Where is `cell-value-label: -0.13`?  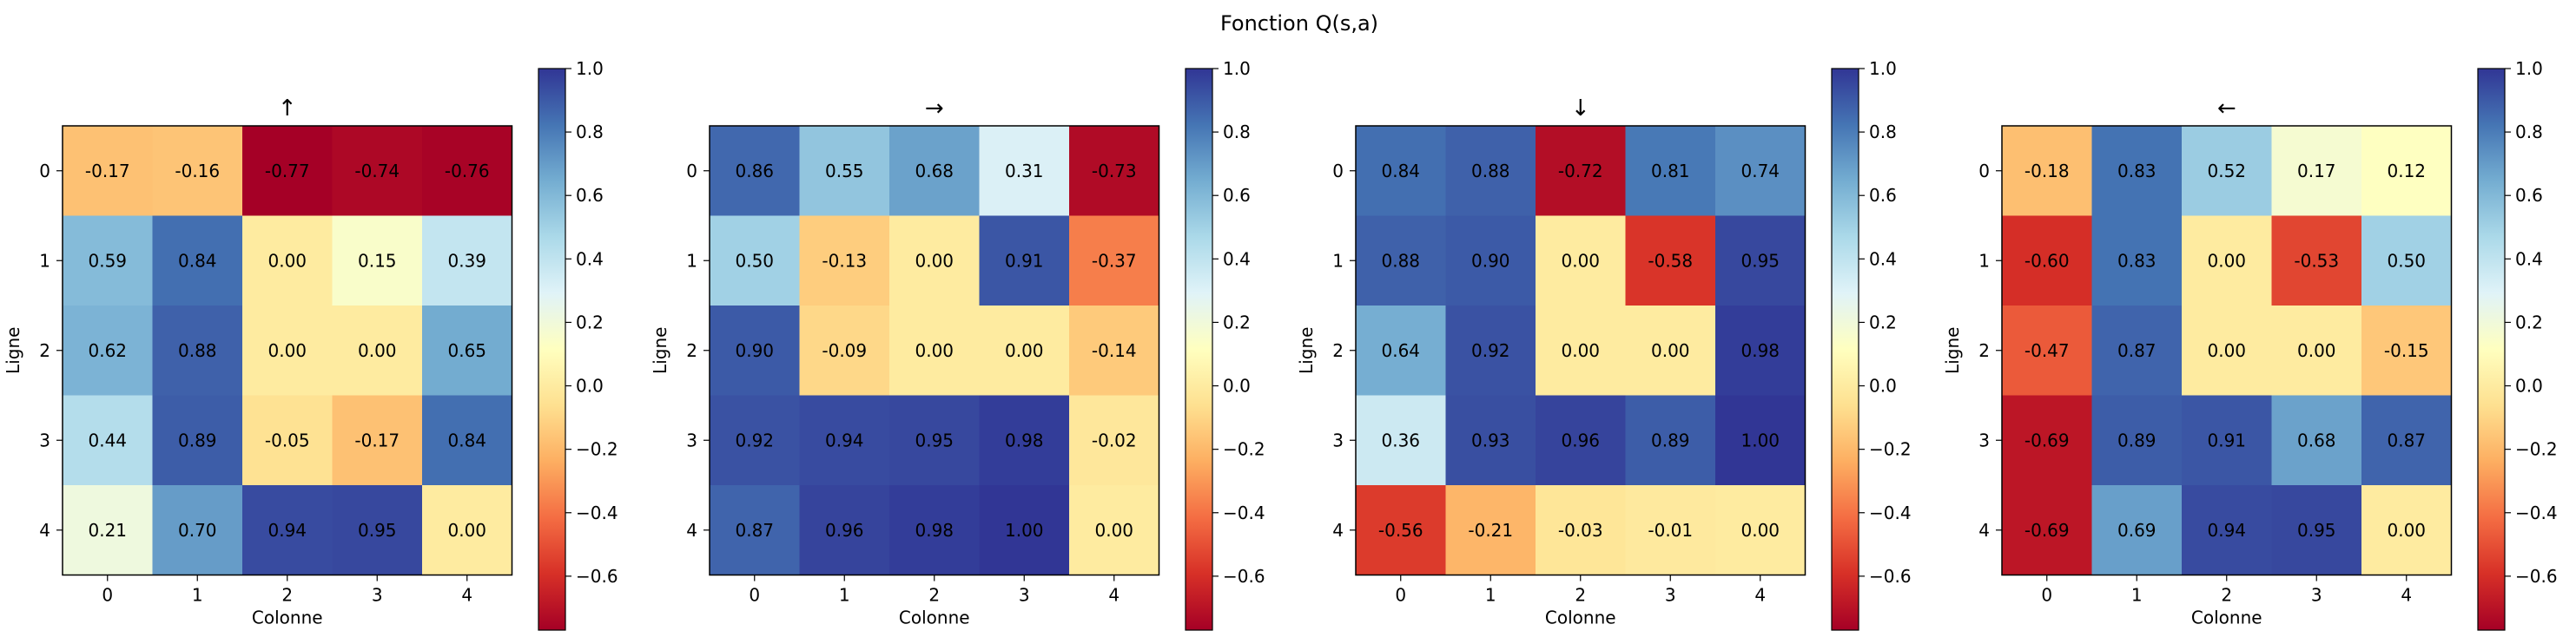
cell-value-label: -0.13 is located at coordinates (845, 260).